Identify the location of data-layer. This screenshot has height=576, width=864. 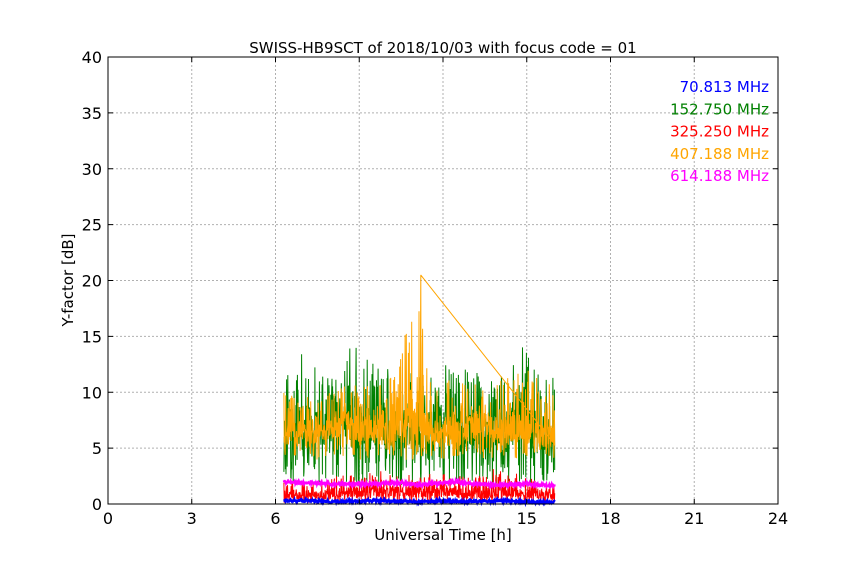
(419, 391).